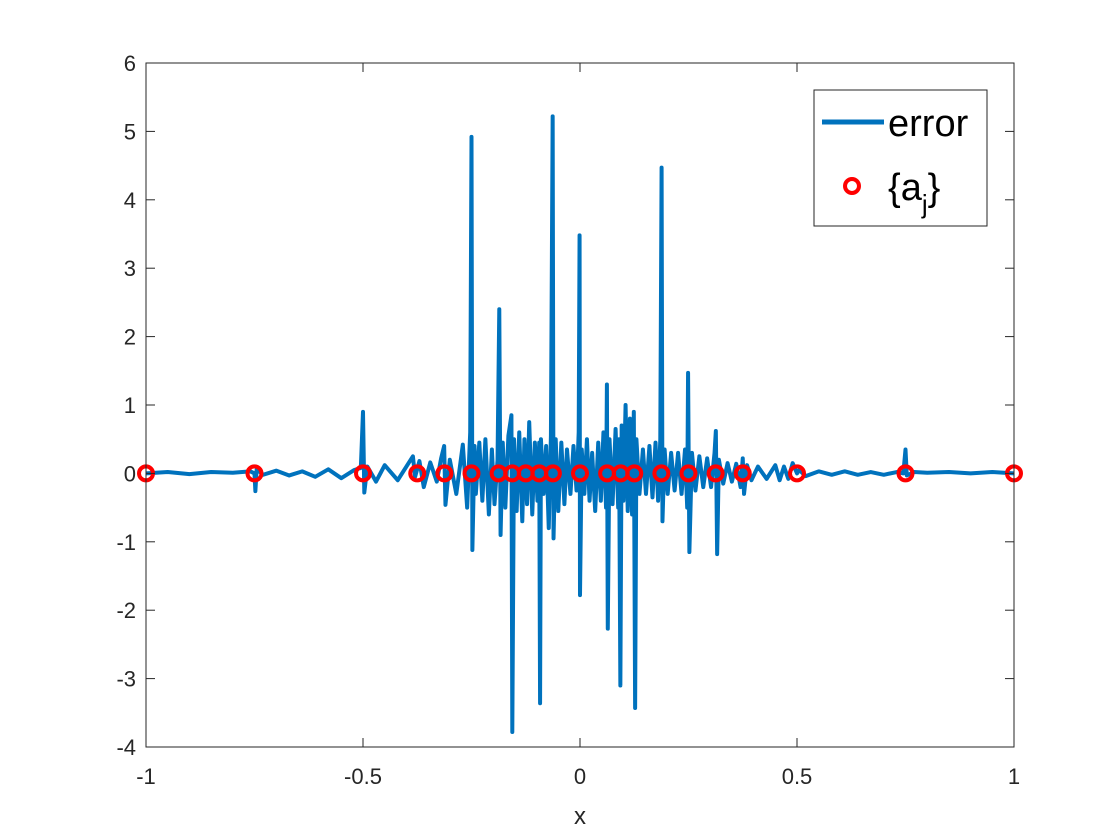 The height and width of the screenshot is (840, 1120). What do you see at coordinates (797, 776) in the screenshot?
I see `x-tick-label: 0.5` at bounding box center [797, 776].